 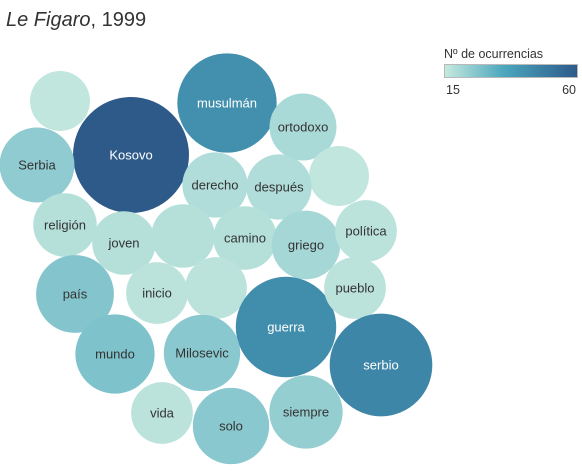 I want to click on bubble-guerra: guerra, so click(x=286, y=327).